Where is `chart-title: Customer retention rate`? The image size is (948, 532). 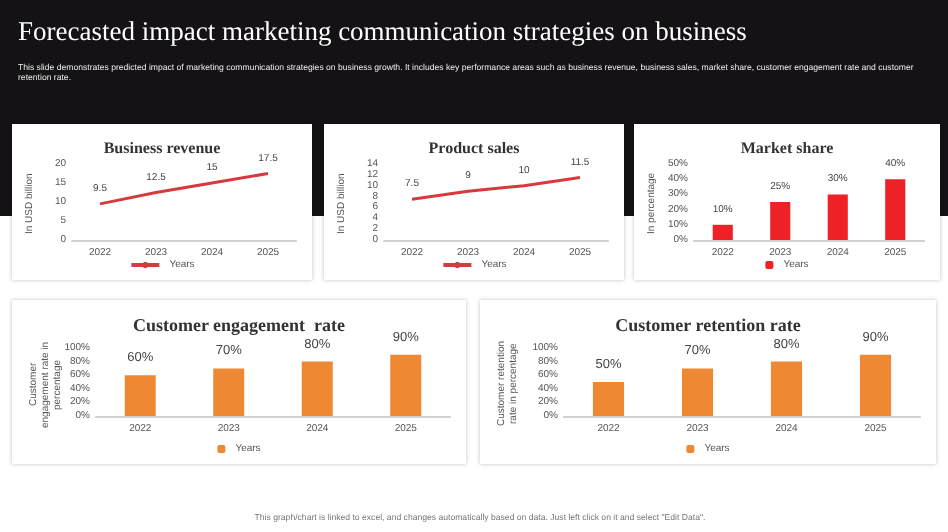 chart-title: Customer retention rate is located at coordinates (708, 325).